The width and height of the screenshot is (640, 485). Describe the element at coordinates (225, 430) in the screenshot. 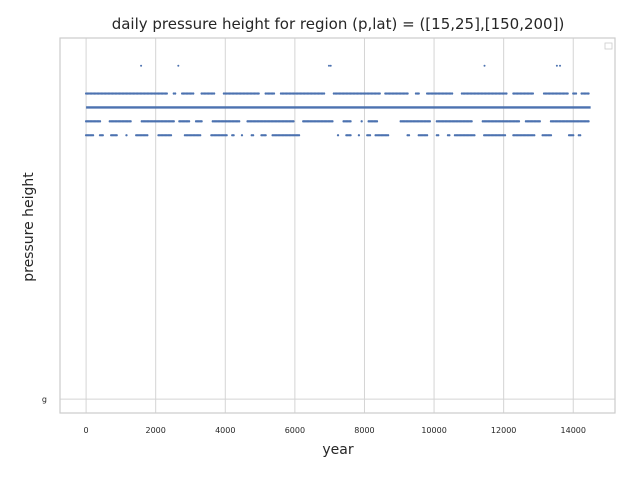

I see `x-tick-label: 4000` at that location.